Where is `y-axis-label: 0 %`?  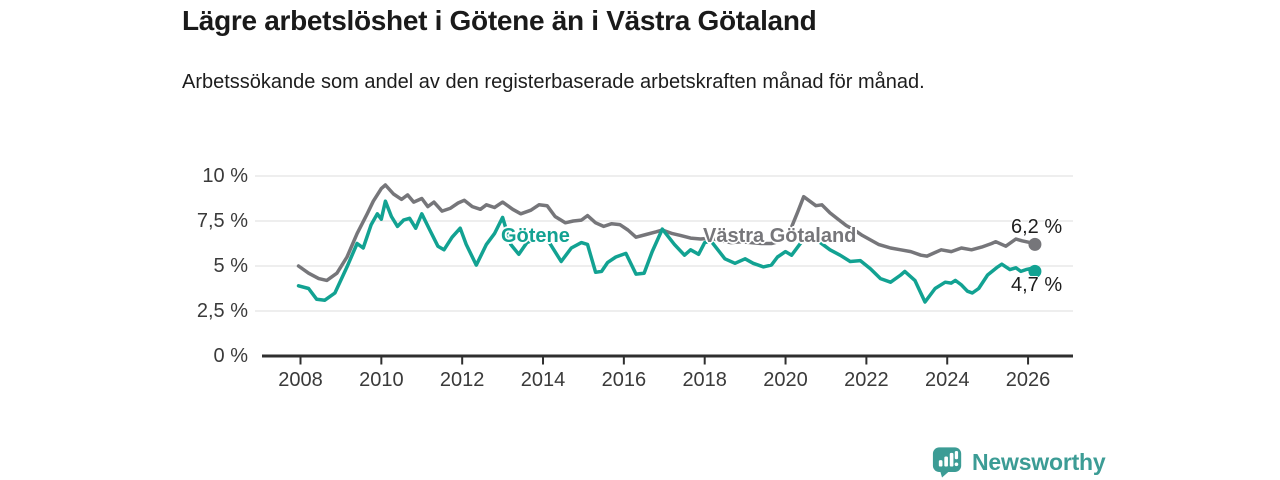 y-axis-label: 0 % is located at coordinates (230, 356).